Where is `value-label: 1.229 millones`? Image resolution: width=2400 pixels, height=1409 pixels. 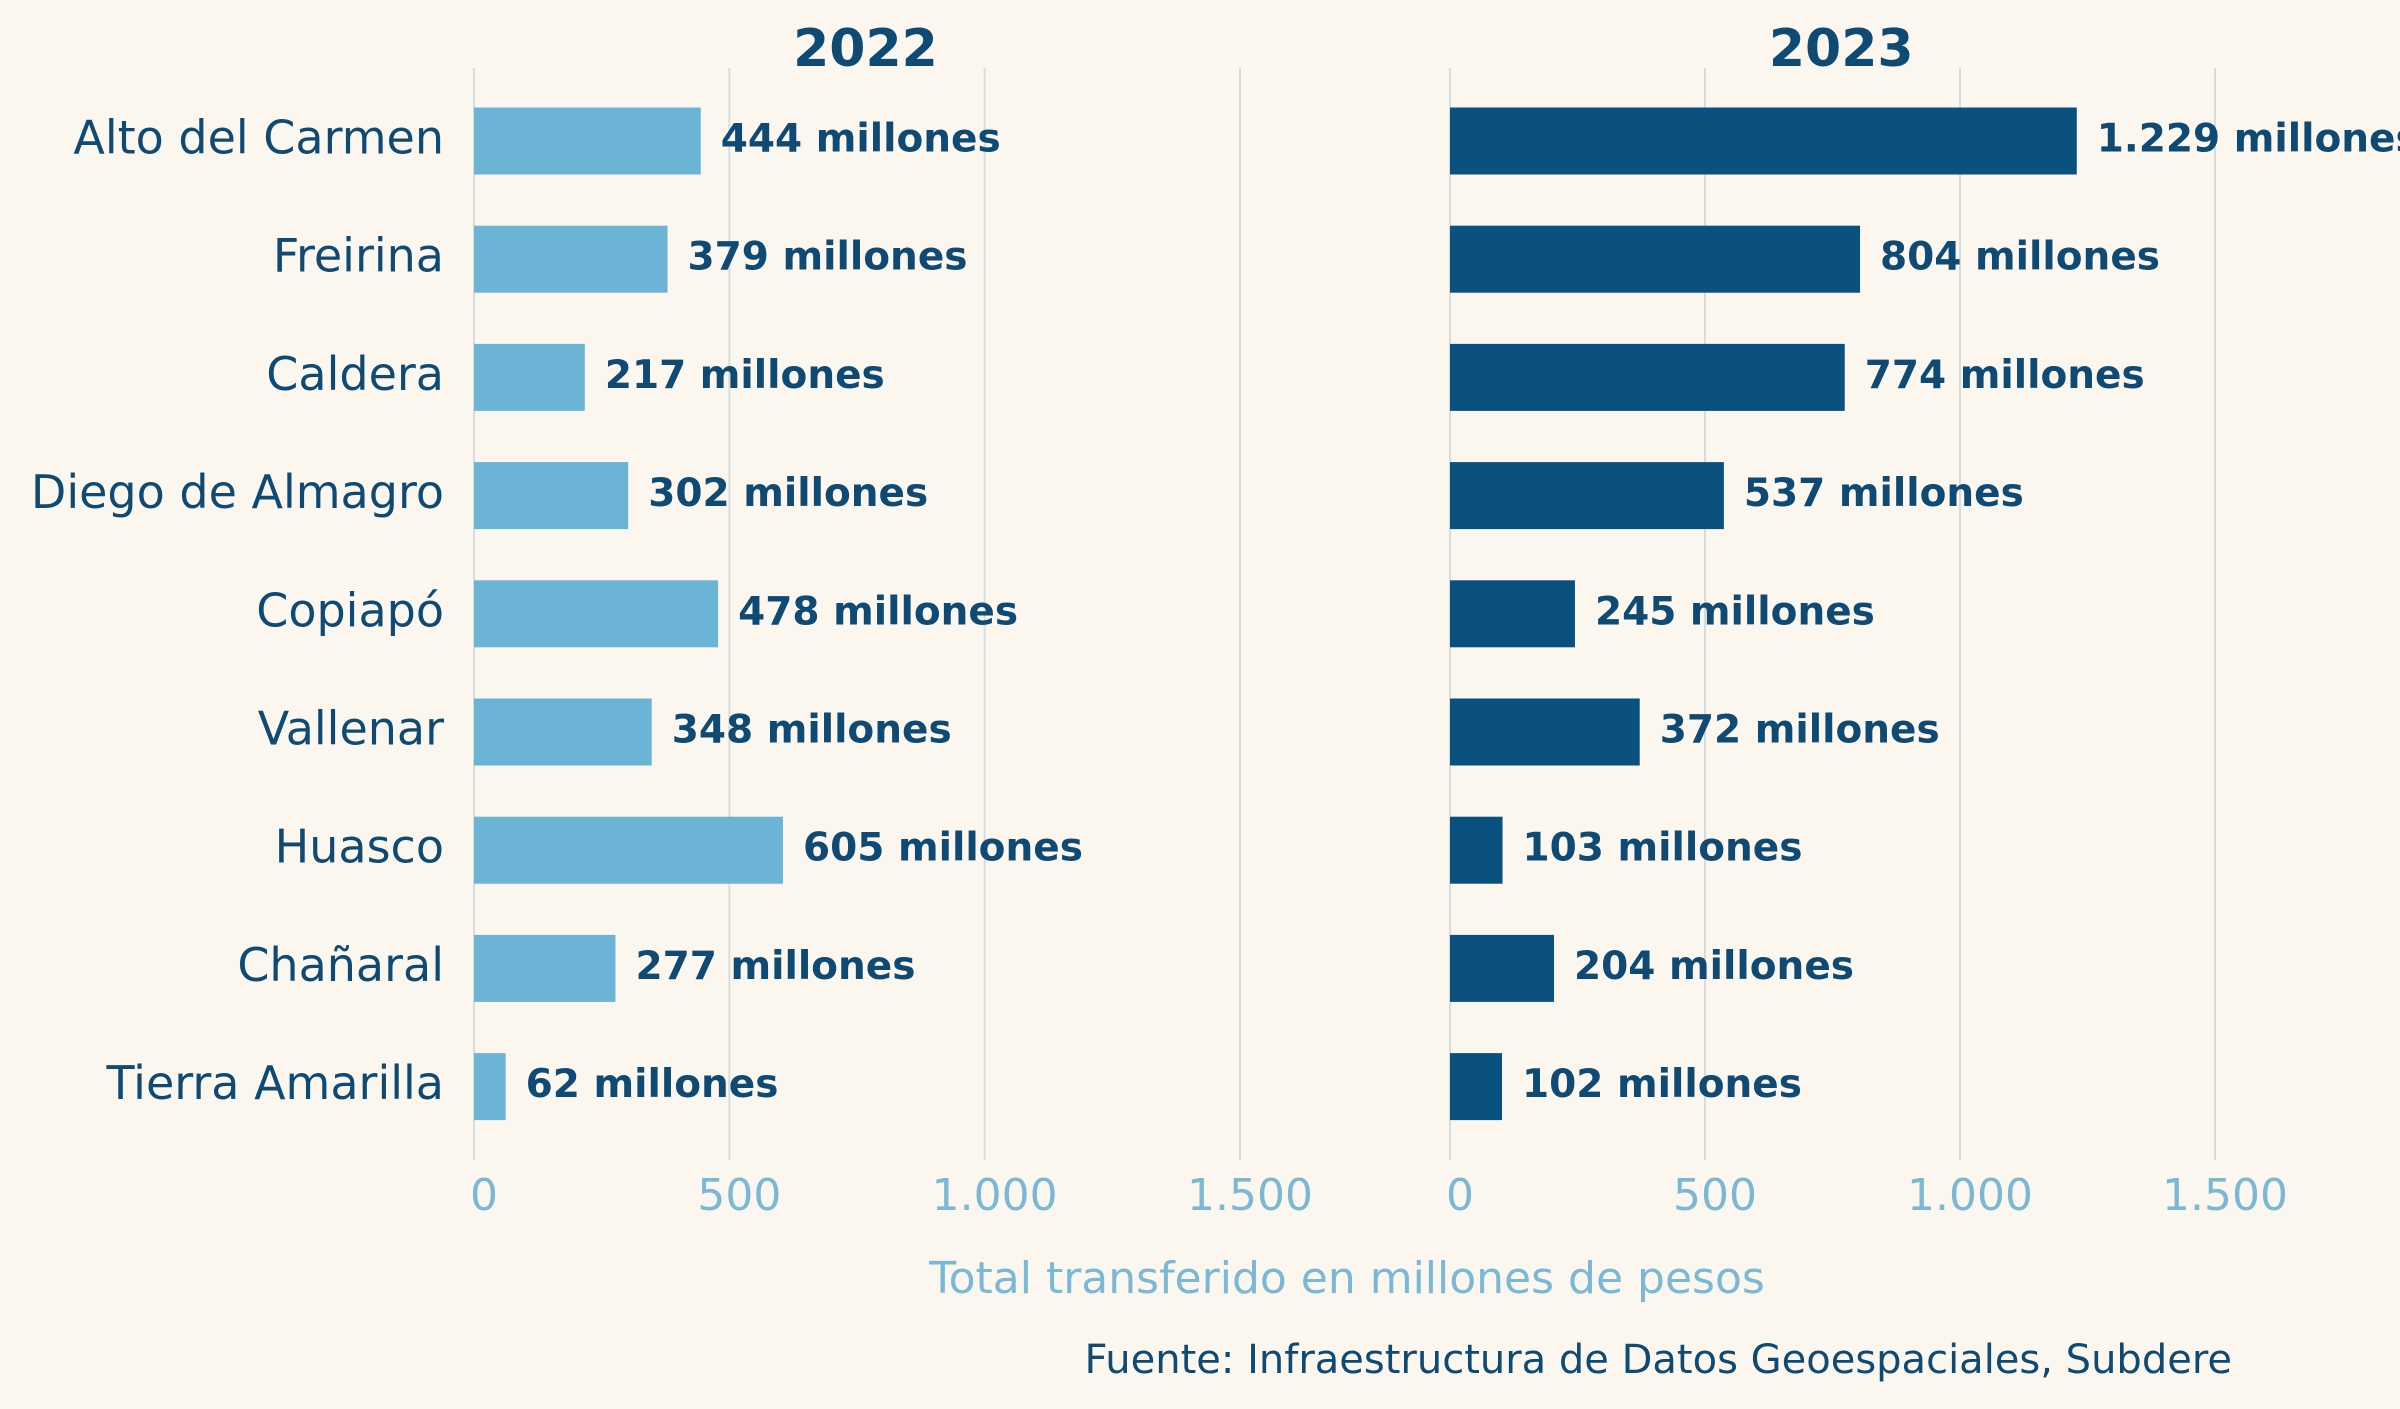 value-label: 1.229 millones is located at coordinates (2248, 139).